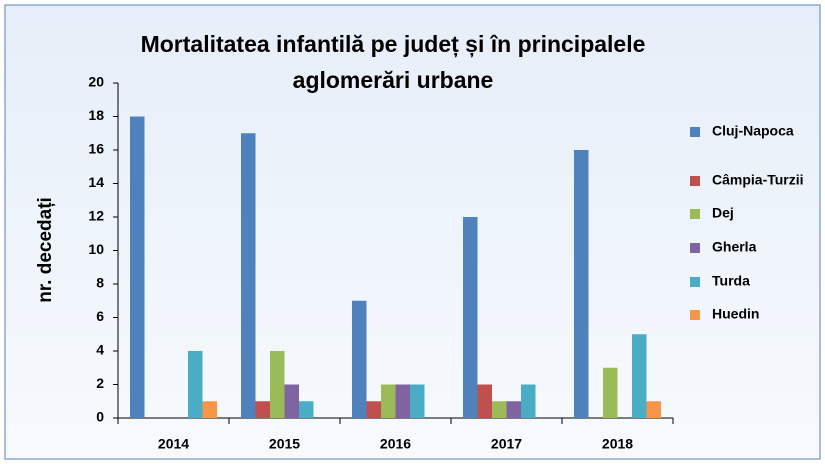 The image size is (825, 464). What do you see at coordinates (100, 316) in the screenshot?
I see `y-tick-label: 6` at bounding box center [100, 316].